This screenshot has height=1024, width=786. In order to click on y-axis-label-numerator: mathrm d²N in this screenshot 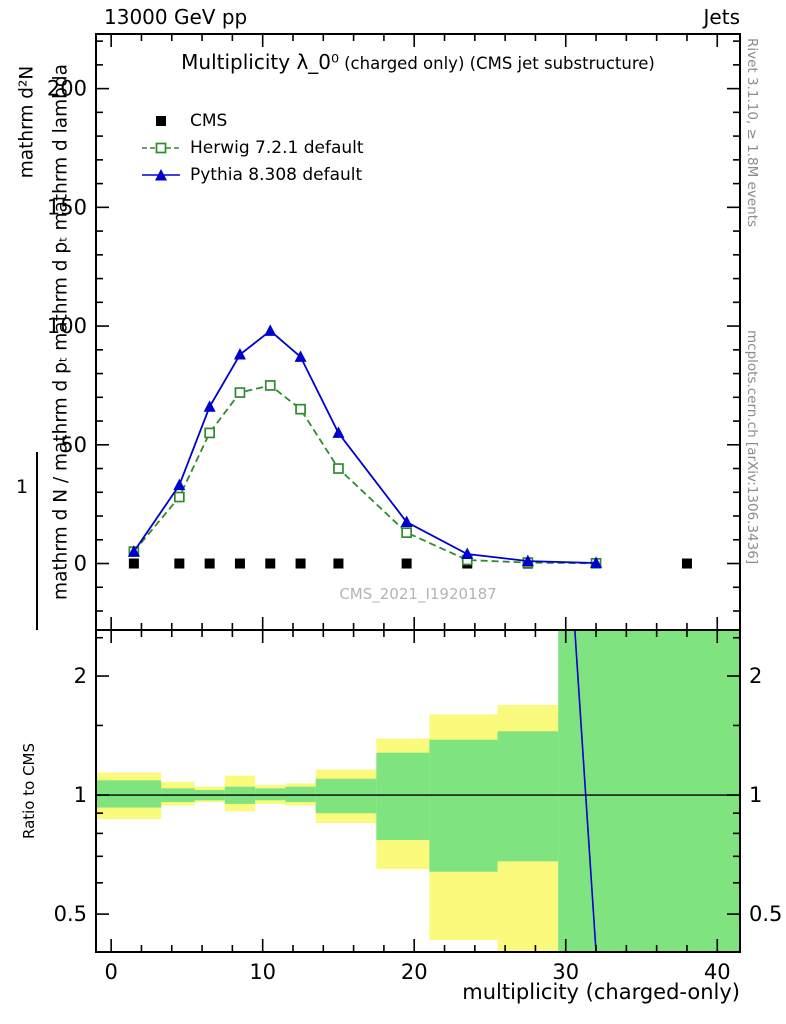, I will do `click(27, 122)`.